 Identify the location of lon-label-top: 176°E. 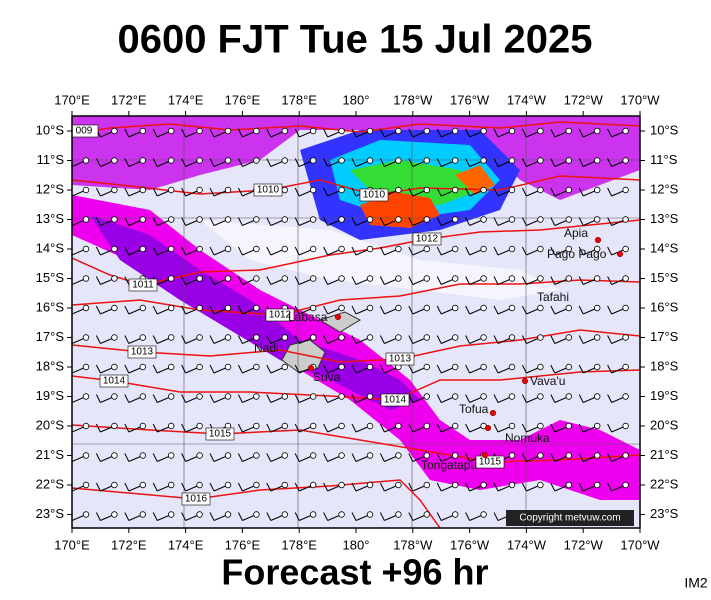
(243, 99).